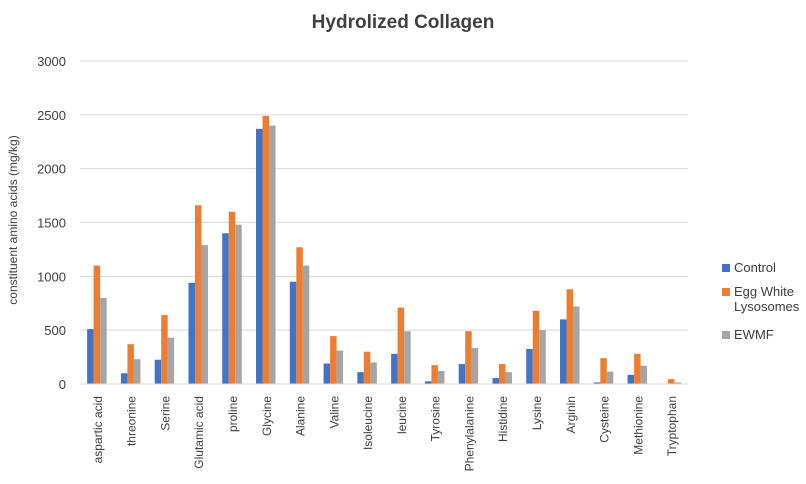  What do you see at coordinates (51, 169) in the screenshot?
I see `y-tick-label: 2000` at bounding box center [51, 169].